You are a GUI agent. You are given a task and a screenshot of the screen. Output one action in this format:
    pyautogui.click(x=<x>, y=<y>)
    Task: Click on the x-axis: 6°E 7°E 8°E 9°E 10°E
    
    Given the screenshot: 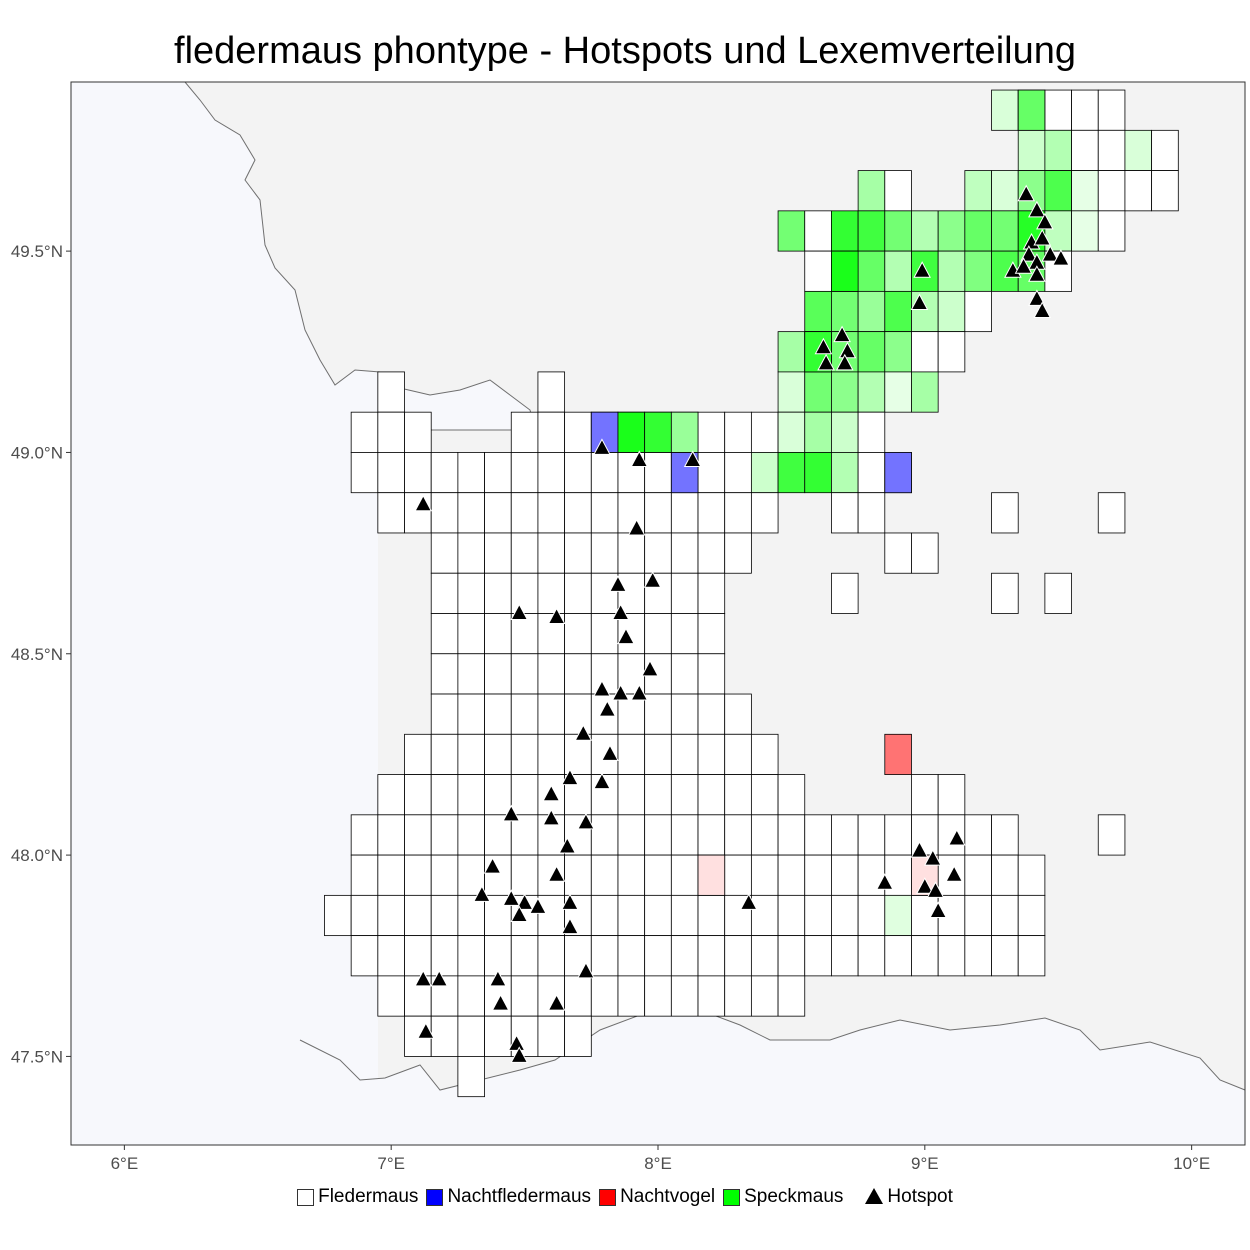 What is the action you would take?
    pyautogui.click(x=660, y=1159)
    